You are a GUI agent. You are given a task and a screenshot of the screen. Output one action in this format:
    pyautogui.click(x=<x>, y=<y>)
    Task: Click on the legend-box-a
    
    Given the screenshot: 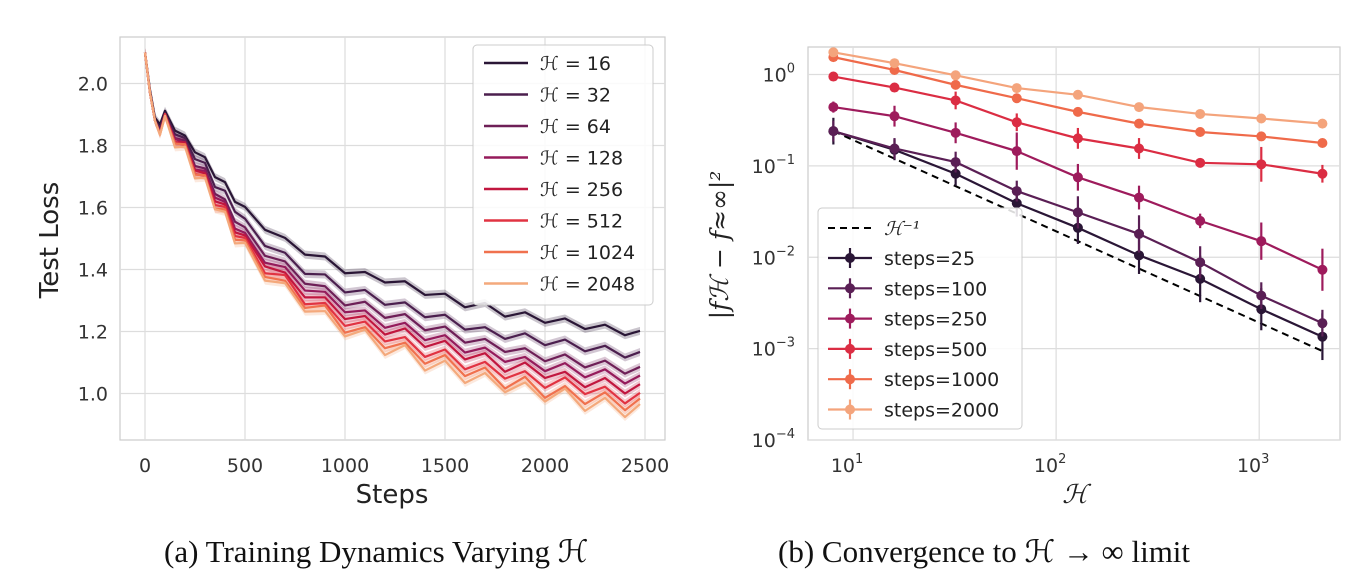 What is the action you would take?
    pyautogui.click(x=563, y=175)
    